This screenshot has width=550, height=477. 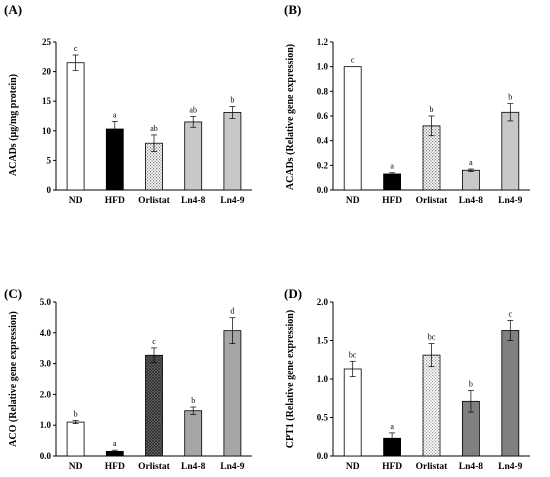 What do you see at coordinates (46, 302) in the screenshot?
I see `y-tick-label: 5.0` at bounding box center [46, 302].